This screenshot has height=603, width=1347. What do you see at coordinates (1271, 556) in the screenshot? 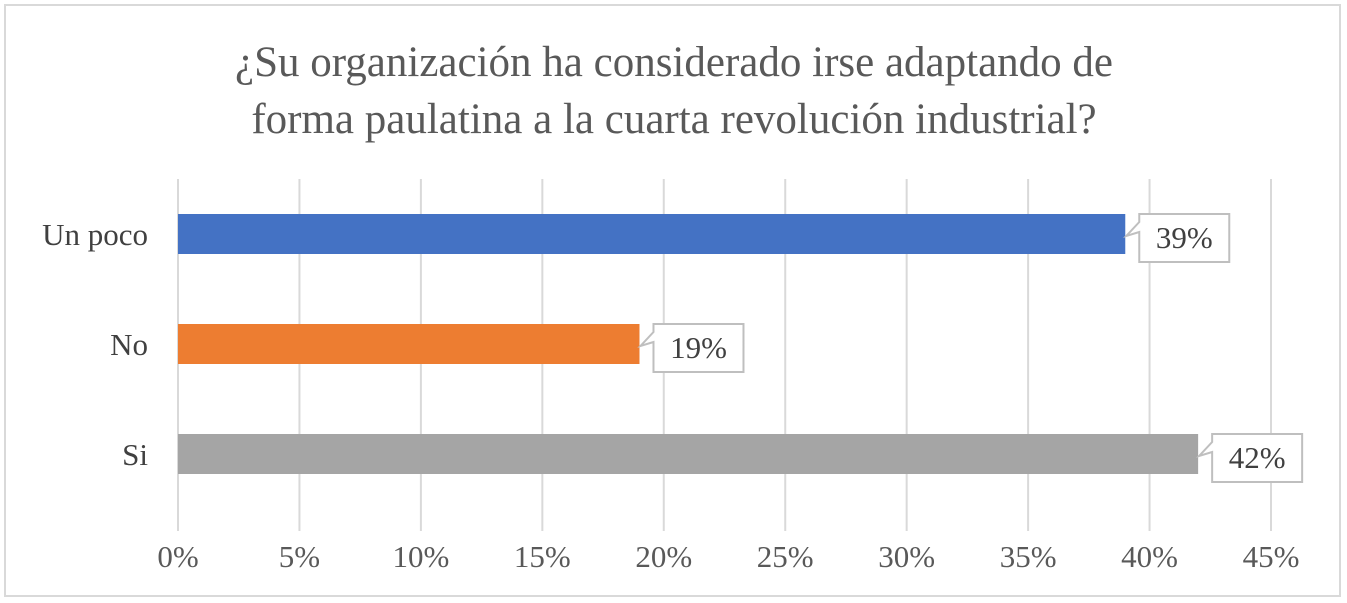
I see `x-tick-label: 45%` at bounding box center [1271, 556].